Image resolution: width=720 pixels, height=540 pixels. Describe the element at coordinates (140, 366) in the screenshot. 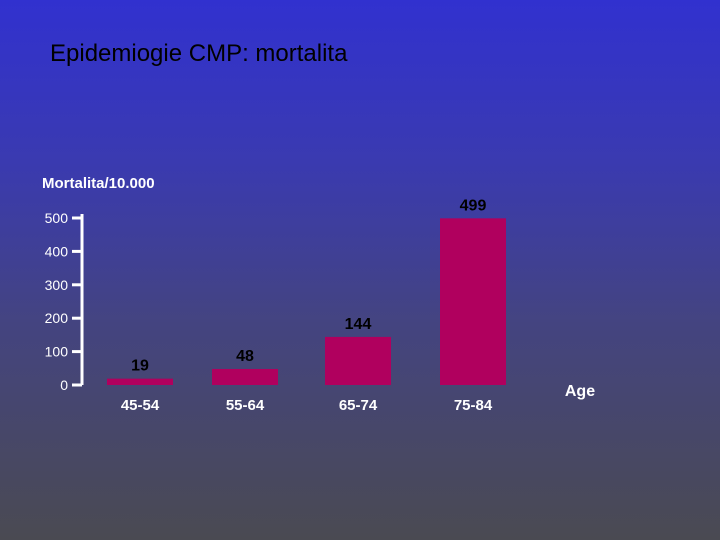

I see `data-label: 19` at that location.